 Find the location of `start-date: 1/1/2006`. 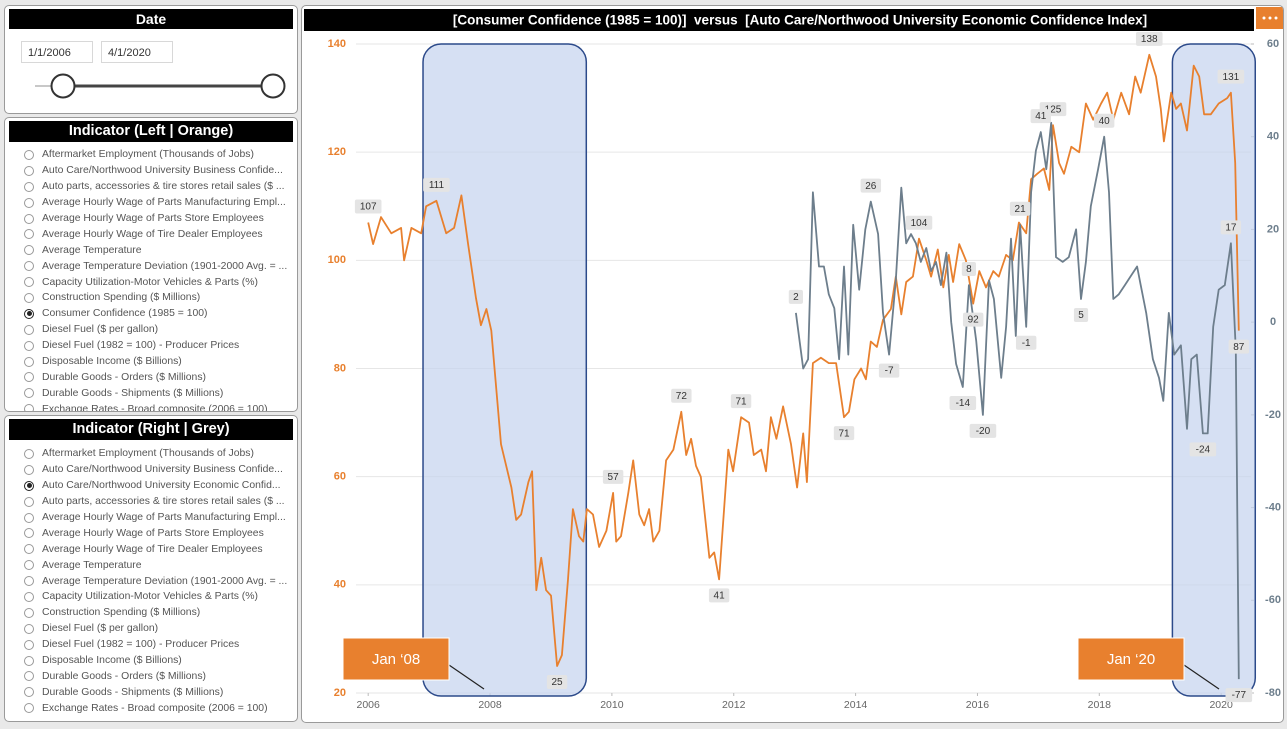

start-date: 1/1/2006 is located at coordinates (57, 52).